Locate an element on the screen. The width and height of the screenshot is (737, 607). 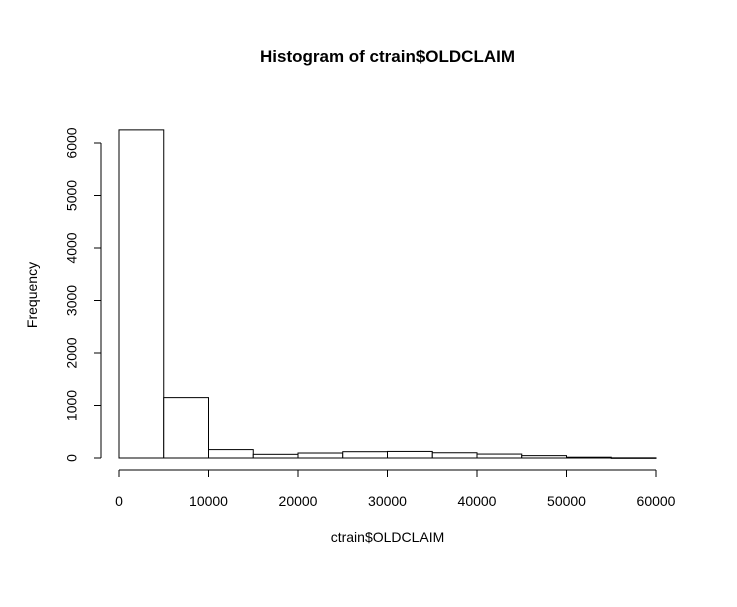
y-axis: 0 1000 2000 3000 4000 5000 6000 is located at coordinates (83, 294).